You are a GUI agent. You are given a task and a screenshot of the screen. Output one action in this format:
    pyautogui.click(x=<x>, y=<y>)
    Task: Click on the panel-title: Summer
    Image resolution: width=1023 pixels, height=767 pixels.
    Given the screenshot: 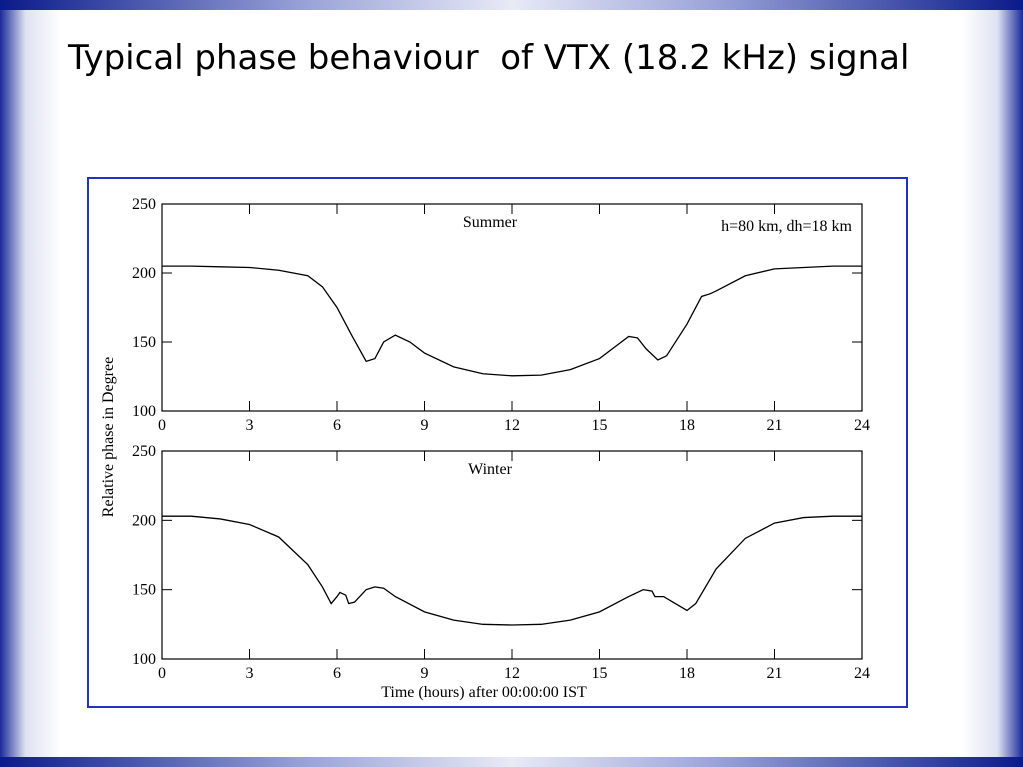 What is the action you would take?
    pyautogui.click(x=490, y=222)
    